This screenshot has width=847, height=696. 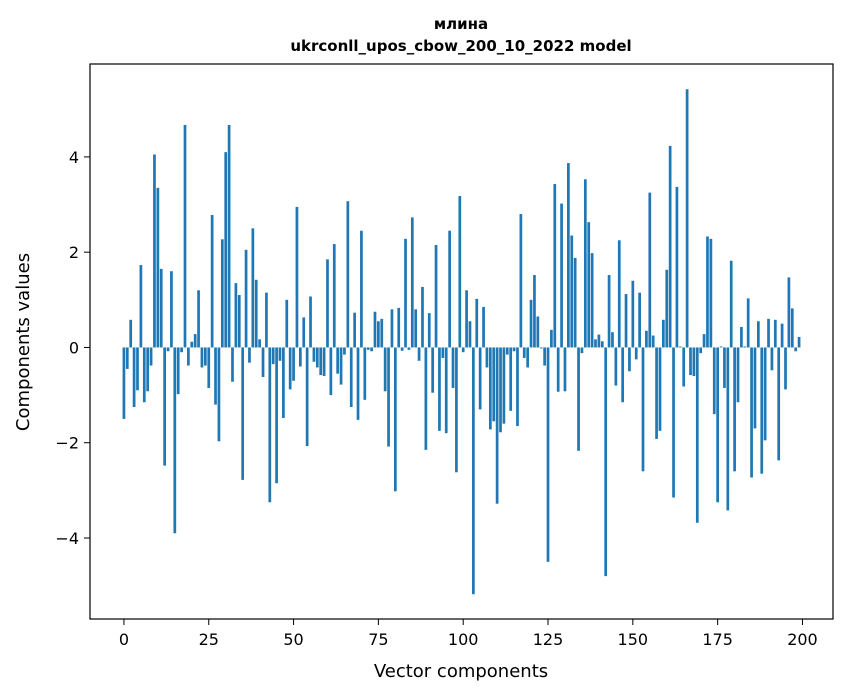 What do you see at coordinates (548, 639) in the screenshot?
I see `x-tick-label: 125` at bounding box center [548, 639].